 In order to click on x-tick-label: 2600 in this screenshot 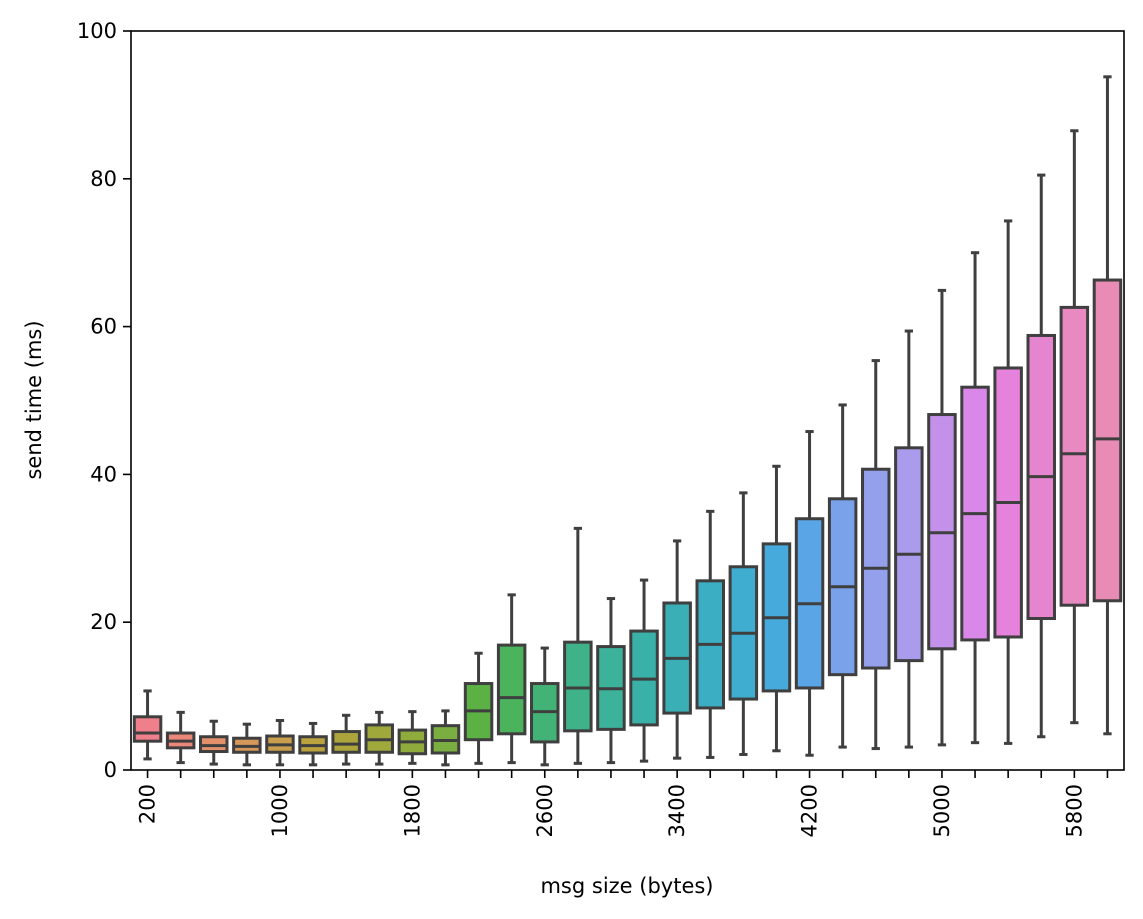, I will do `click(545, 810)`.